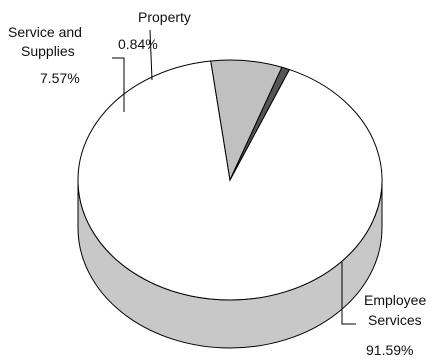 The image size is (435, 360). What do you see at coordinates (164, 17) in the screenshot?
I see `slice-label-property: Property` at bounding box center [164, 17].